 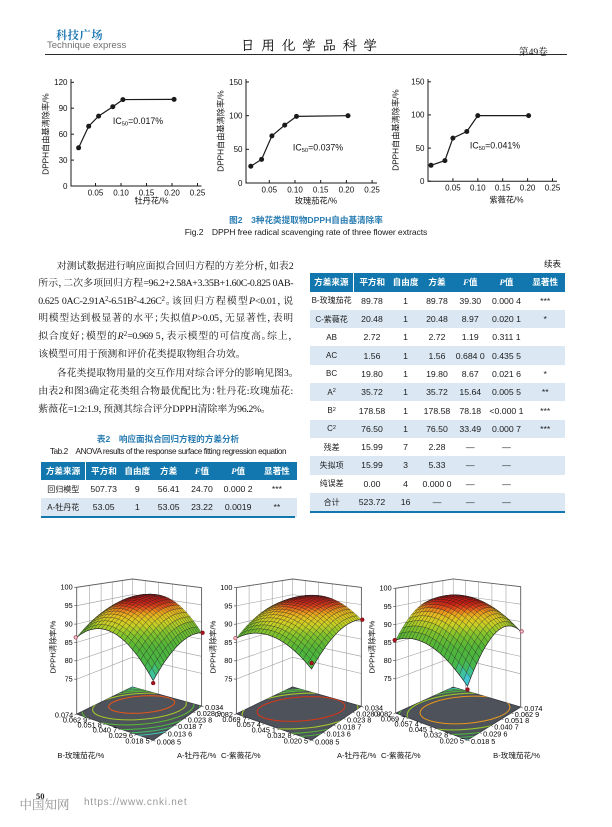 What do you see at coordinates (506, 200) in the screenshot?
I see `svg-text: 紫薇花/%` at bounding box center [506, 200].